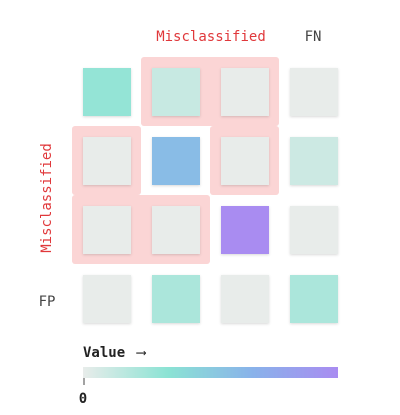 The width and height of the screenshot is (400, 415). What do you see at coordinates (245, 230) in the screenshot?
I see `heatmap-cell-r2-c2` at bounding box center [245, 230].